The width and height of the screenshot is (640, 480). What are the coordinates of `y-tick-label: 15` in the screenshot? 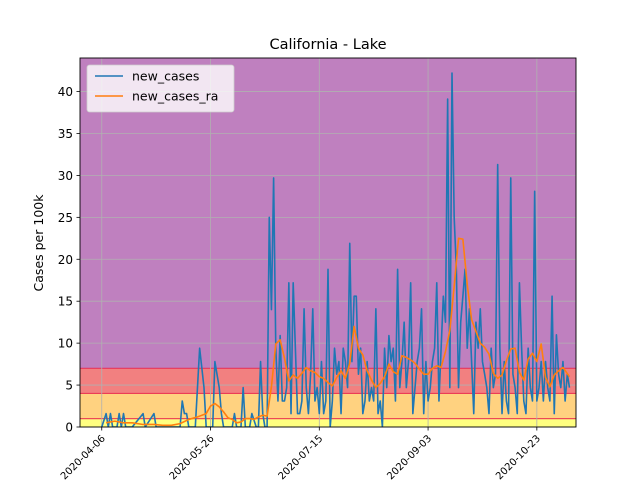 It's located at (65, 302).